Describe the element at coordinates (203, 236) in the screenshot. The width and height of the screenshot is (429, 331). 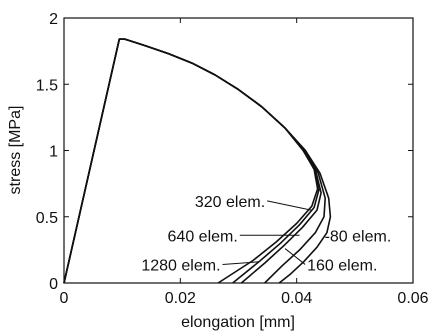
I see `annotation-label: 640 elem.` at that location.